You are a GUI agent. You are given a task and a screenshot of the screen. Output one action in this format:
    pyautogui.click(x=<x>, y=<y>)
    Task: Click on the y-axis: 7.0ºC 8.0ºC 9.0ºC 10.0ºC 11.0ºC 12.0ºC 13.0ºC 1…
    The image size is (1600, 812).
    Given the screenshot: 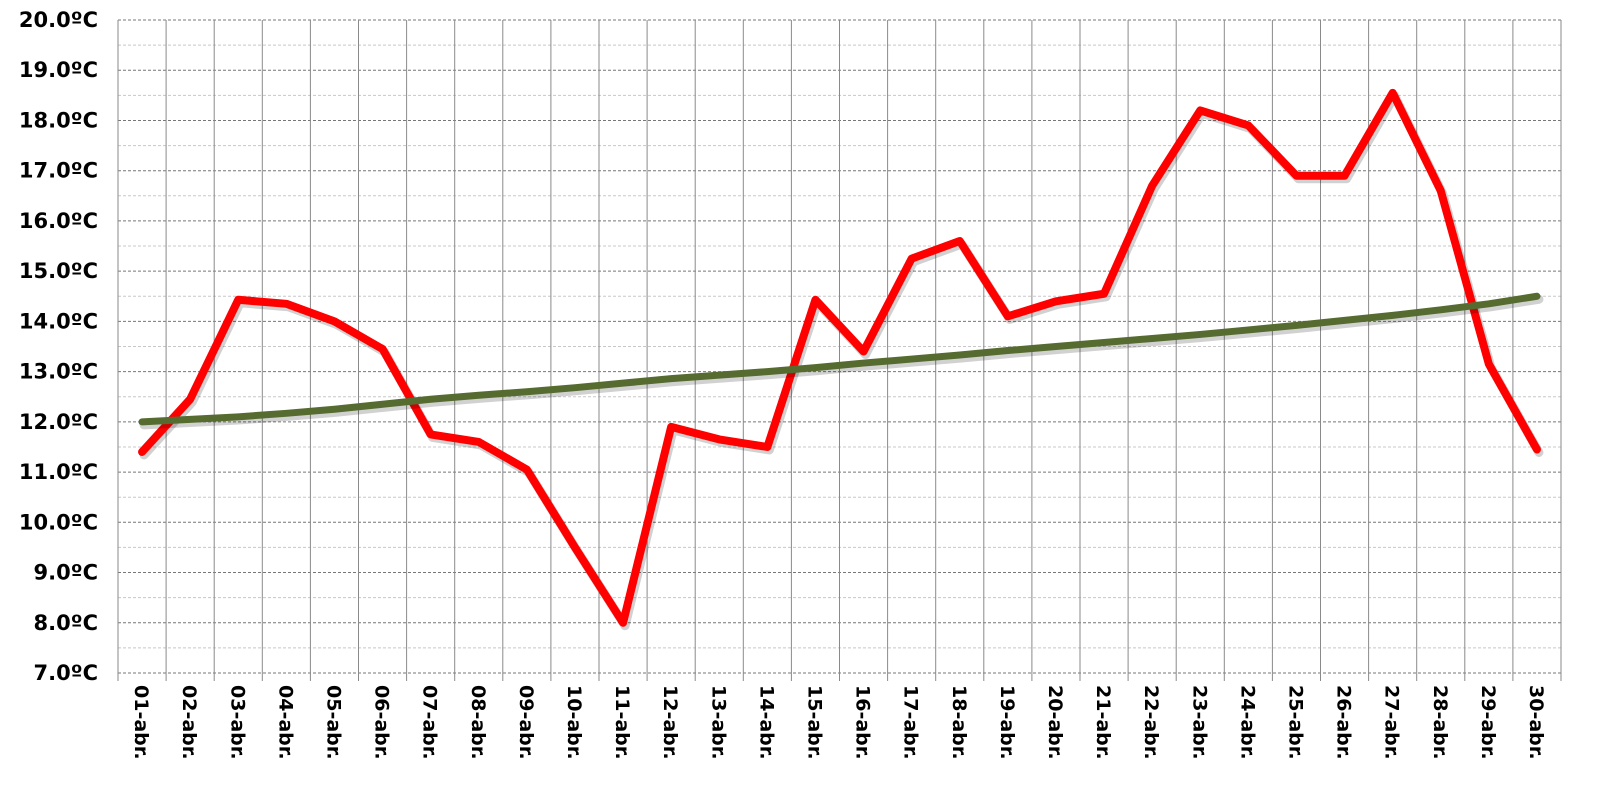 What is the action you would take?
    pyautogui.click(x=58, y=346)
    